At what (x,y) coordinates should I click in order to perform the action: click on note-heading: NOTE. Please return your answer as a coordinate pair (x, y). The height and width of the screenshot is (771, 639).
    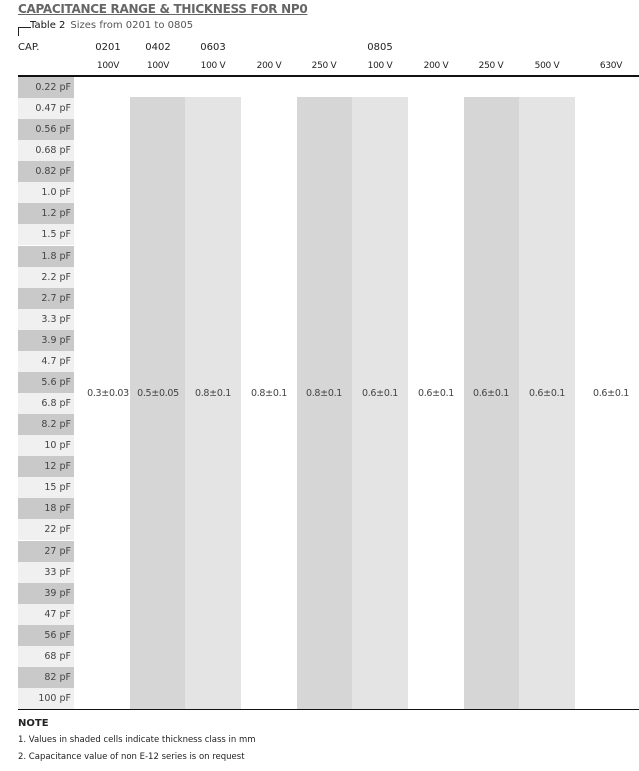
    Looking at the image, I should click on (33, 723).